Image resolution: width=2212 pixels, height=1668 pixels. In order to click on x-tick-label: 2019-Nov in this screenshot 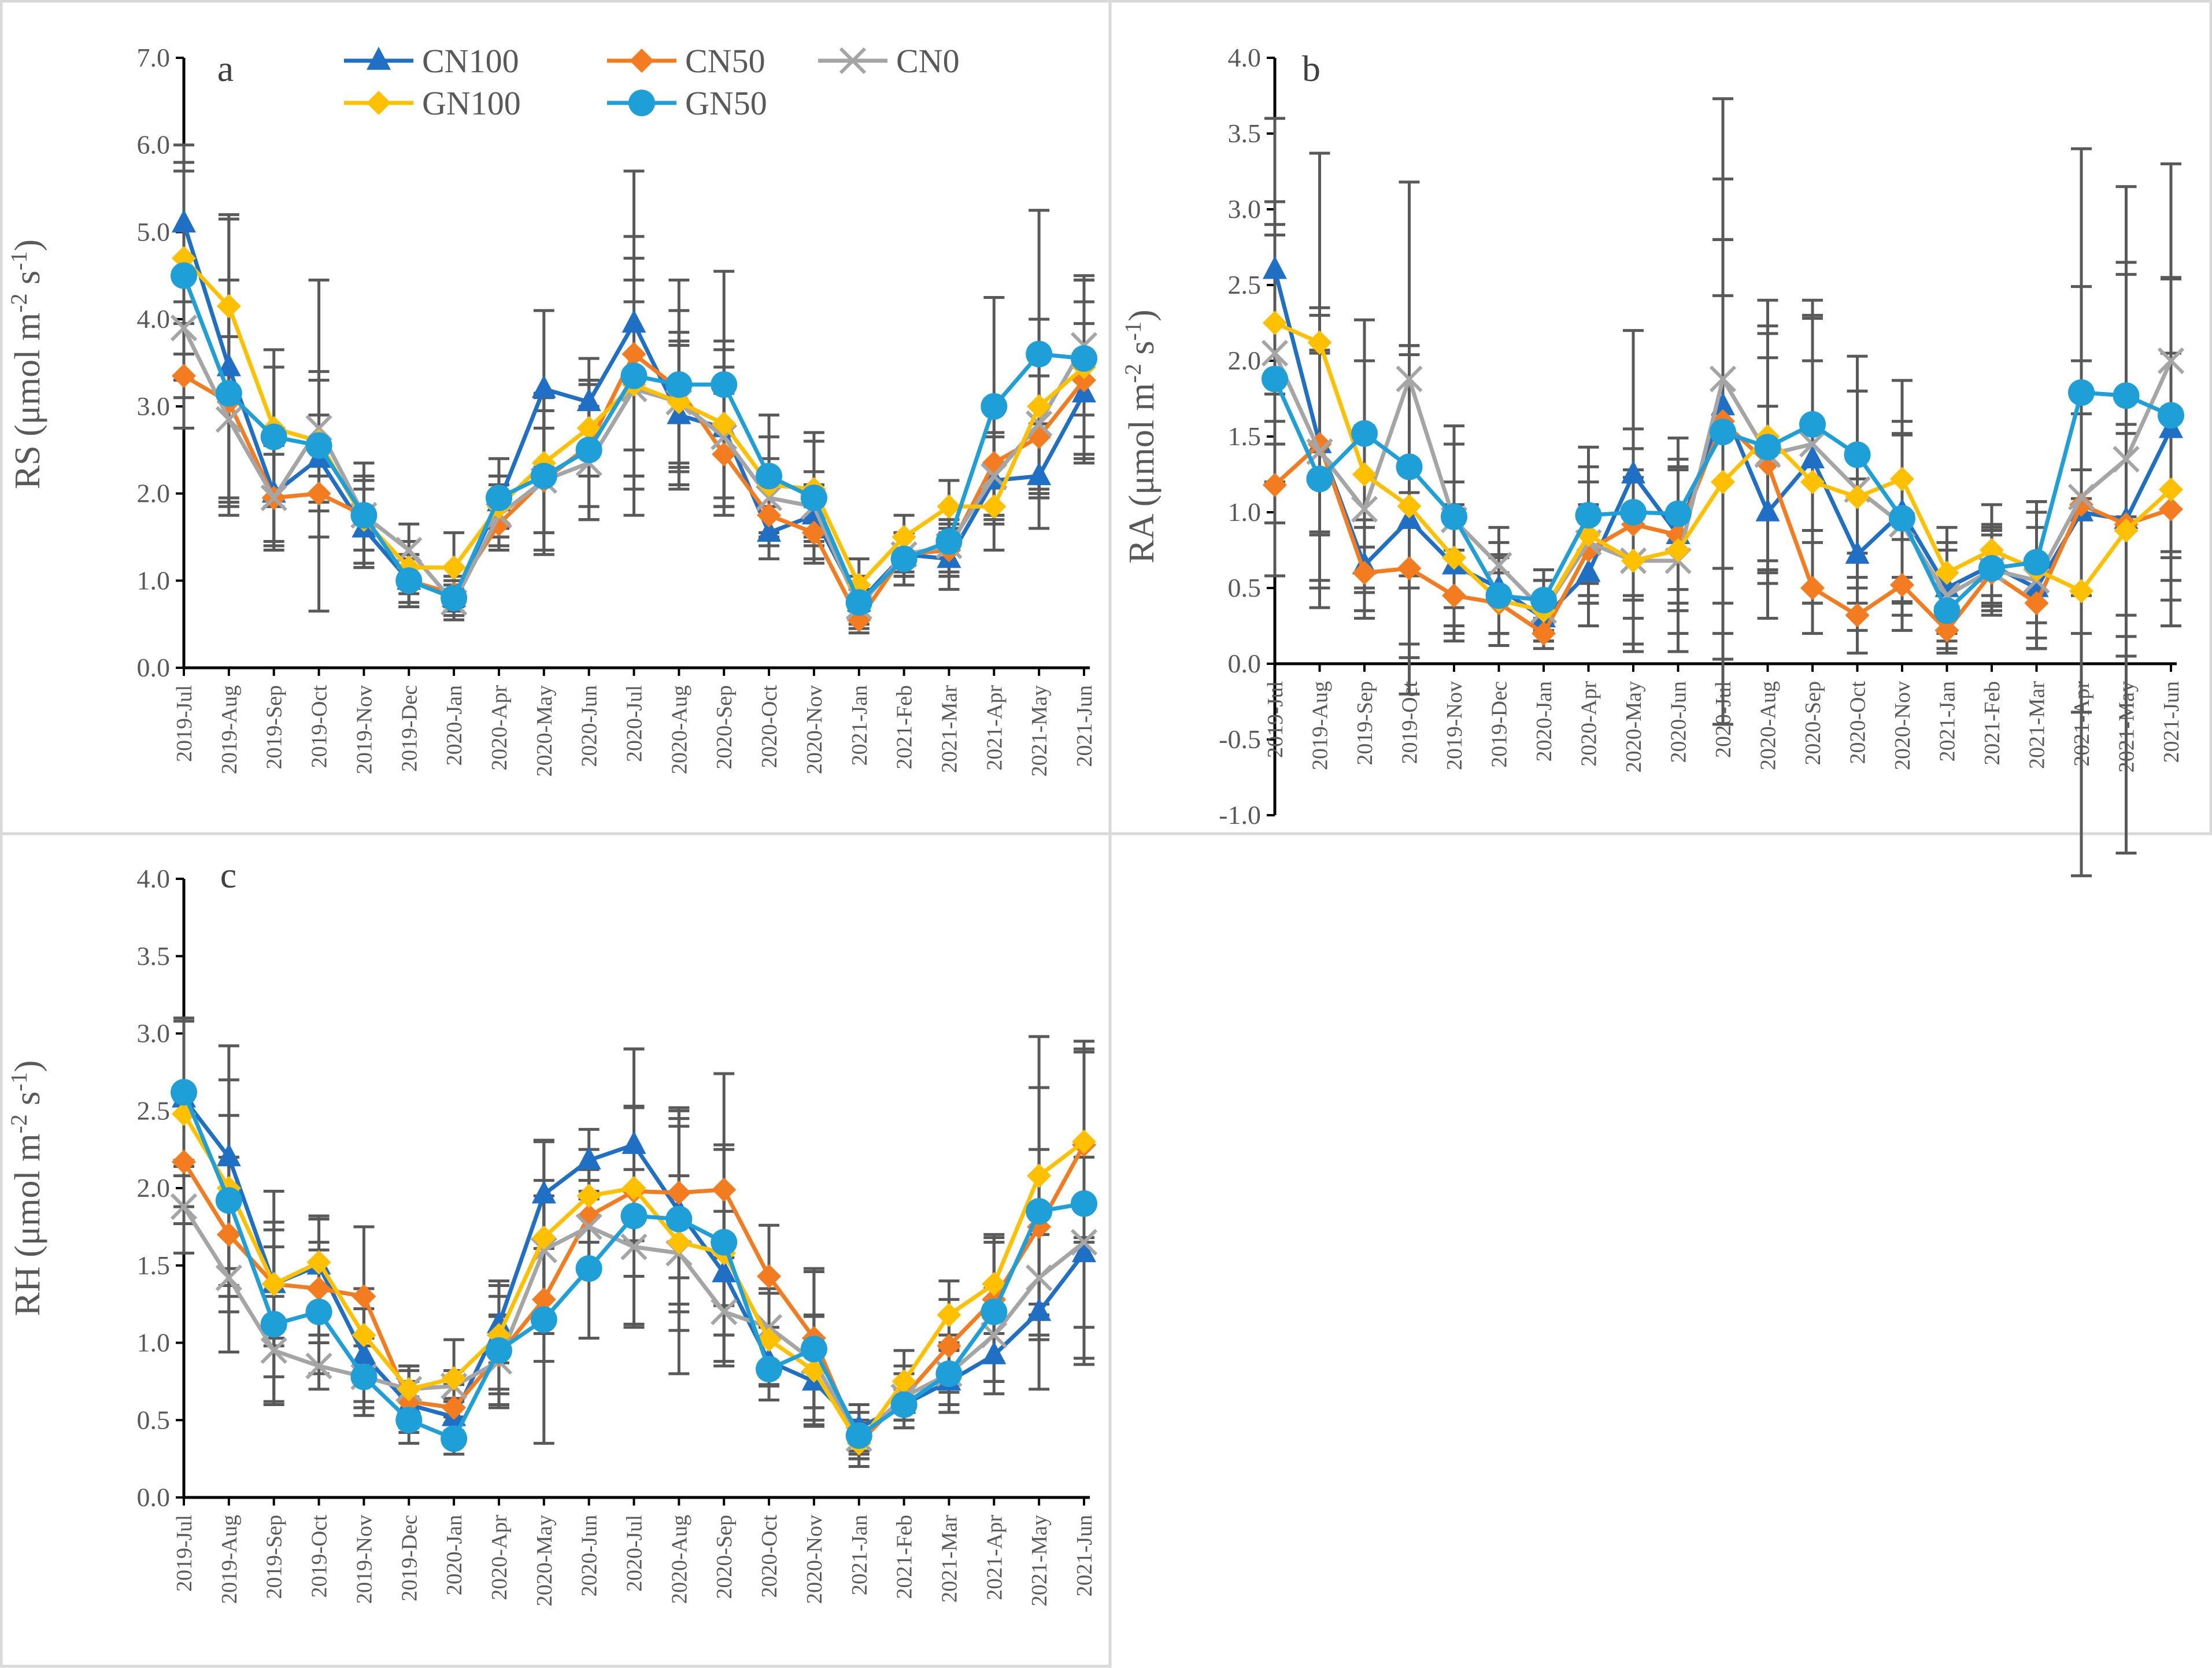, I will do `click(364, 1559)`.